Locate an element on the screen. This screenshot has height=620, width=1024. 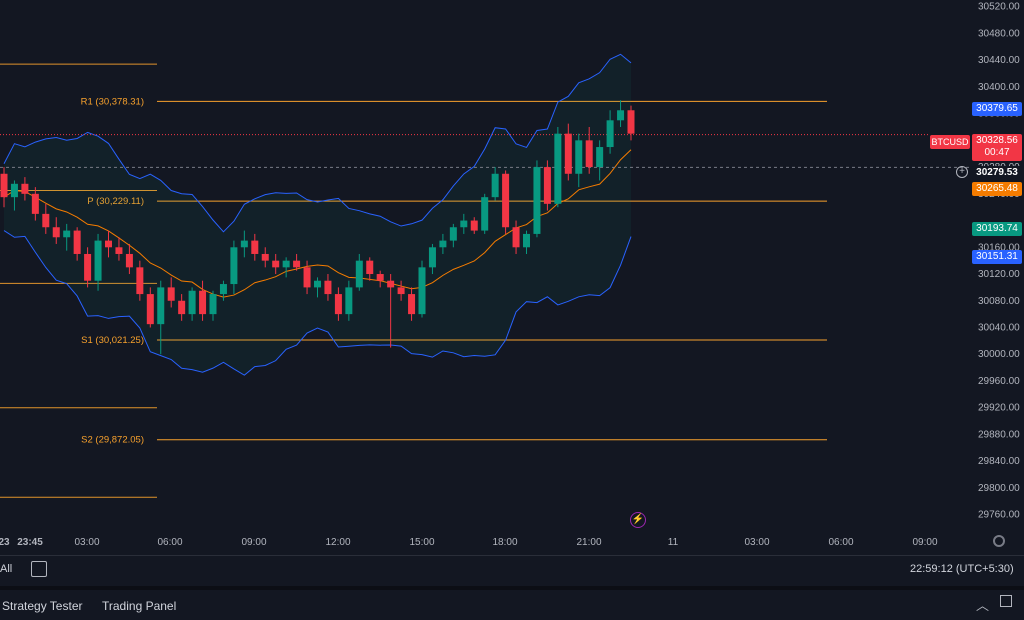
time-tick-4: 09:00 is located at coordinates (253, 542).